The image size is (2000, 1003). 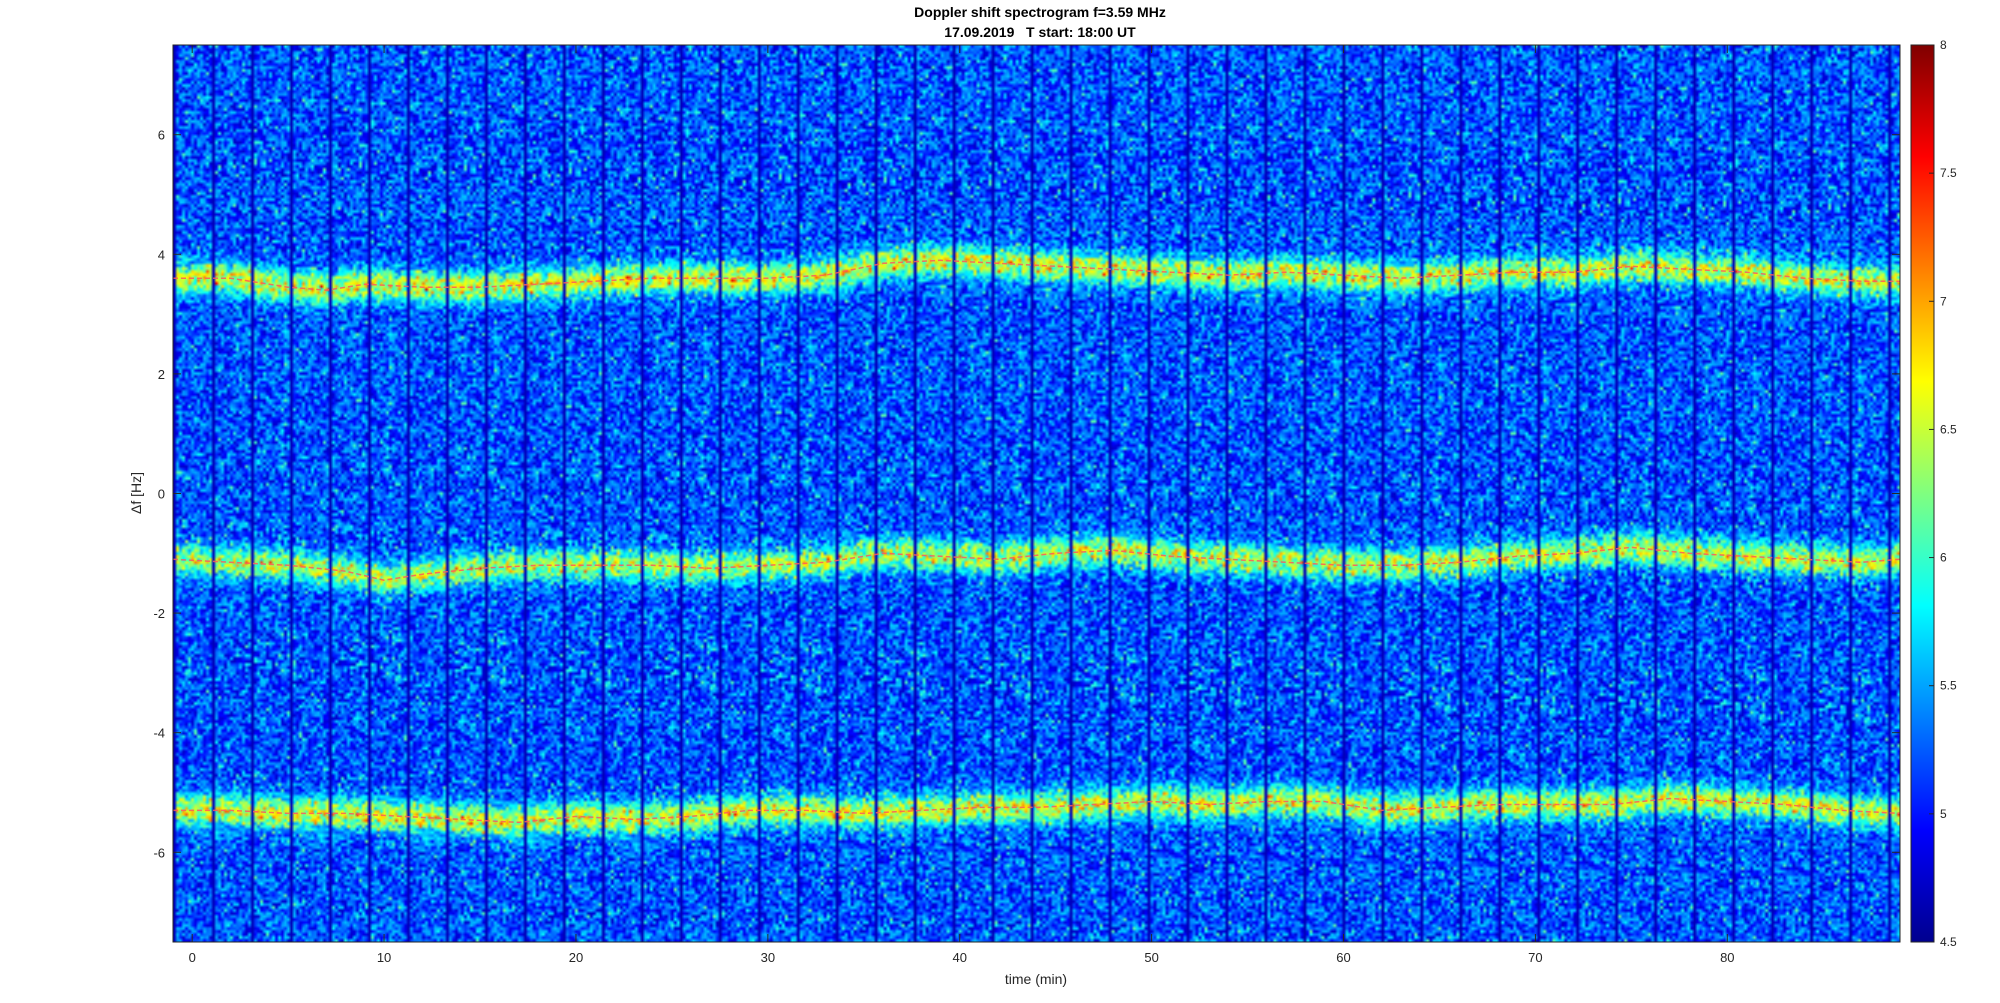 What do you see at coordinates (1535, 957) in the screenshot?
I see `x-tick-label: 70` at bounding box center [1535, 957].